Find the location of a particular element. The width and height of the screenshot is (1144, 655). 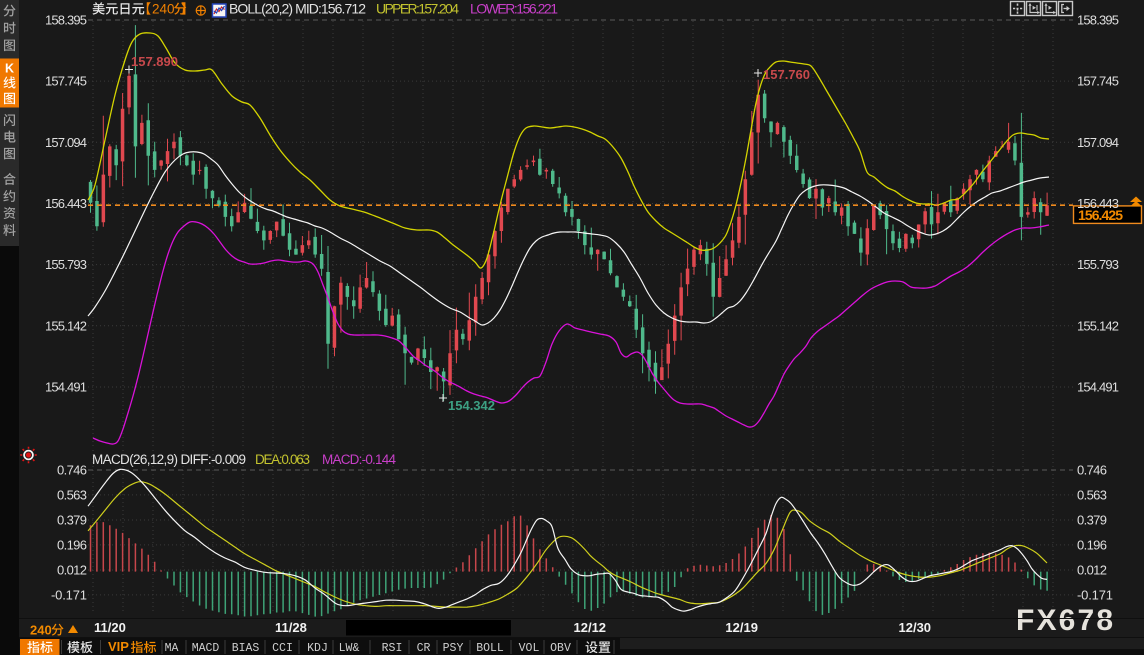

svg-text: CCI is located at coordinates (282, 648).